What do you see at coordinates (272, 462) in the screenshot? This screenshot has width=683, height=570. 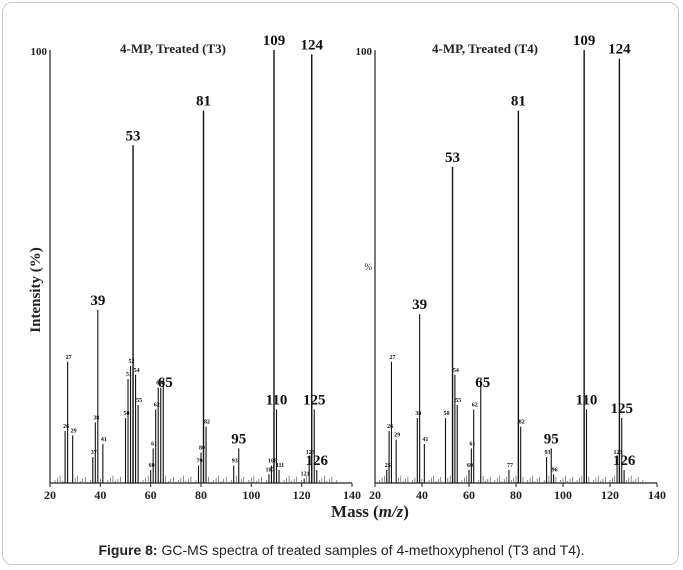 I see `peak-label-minor: 108` at bounding box center [272, 462].